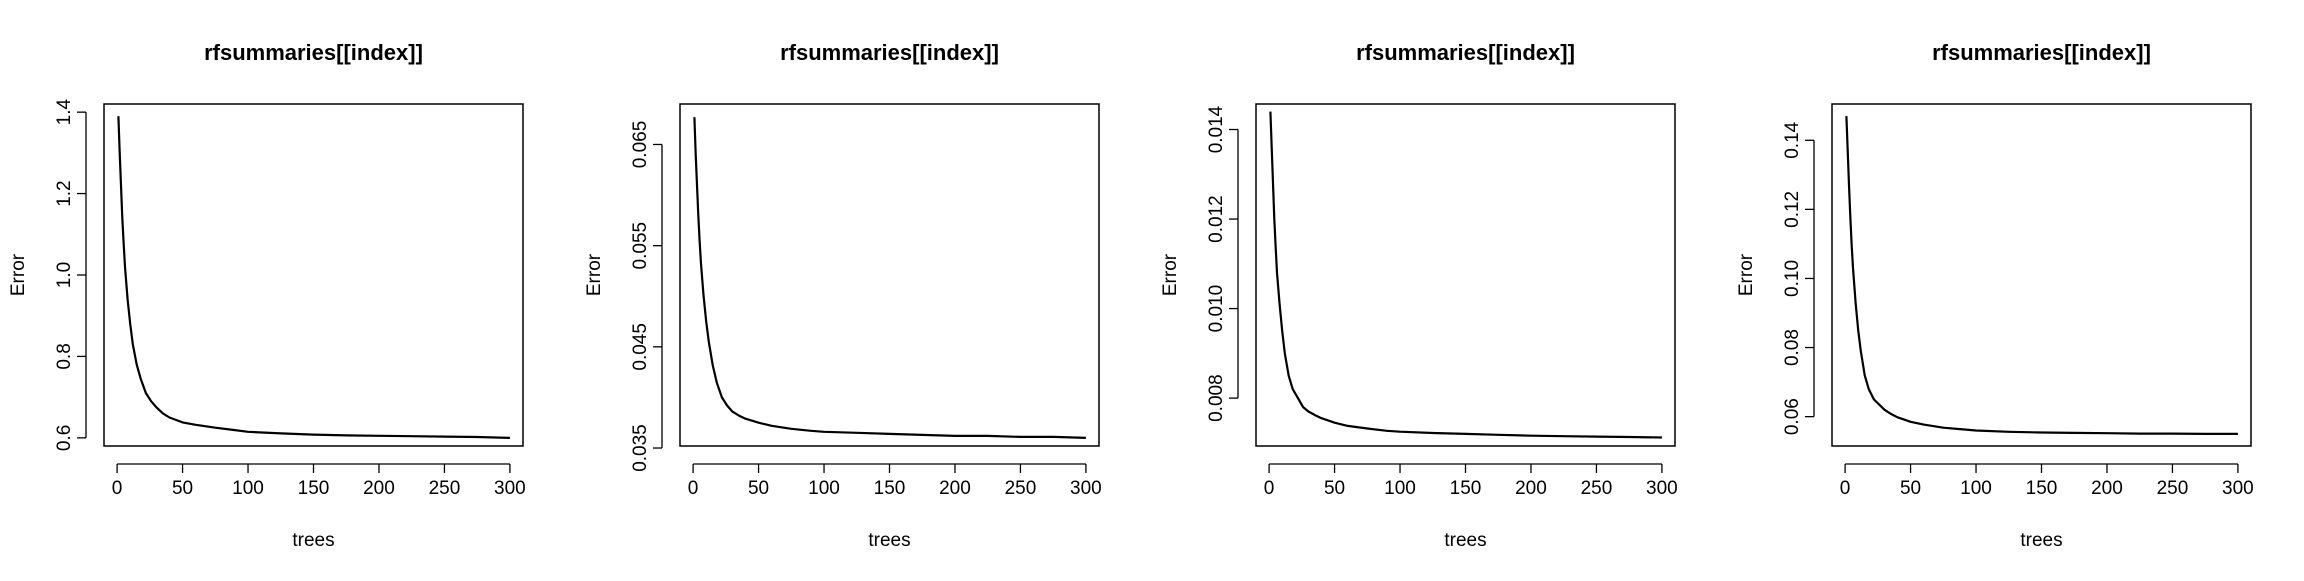 This screenshot has width=2304, height=581. I want to click on y-tick-label: 1.4, so click(64, 112).